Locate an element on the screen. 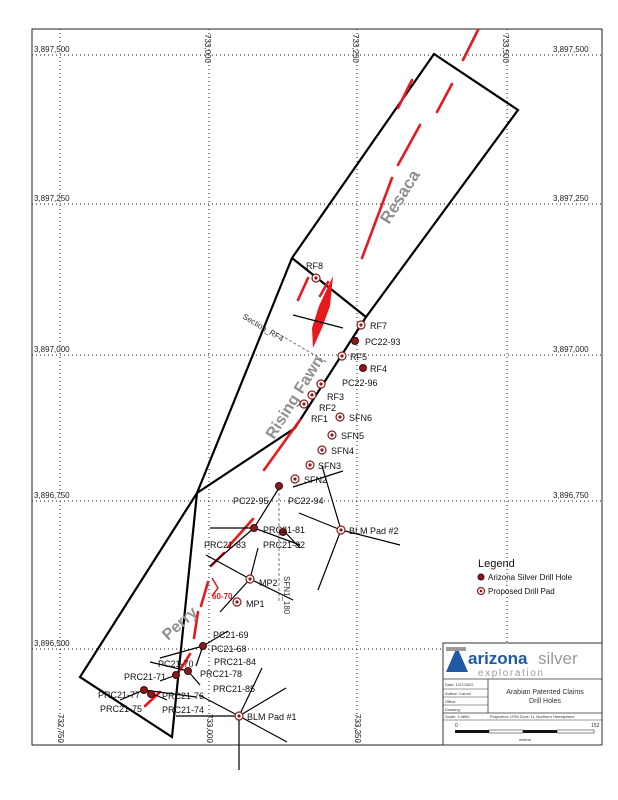 The image size is (618, 800). logo-subtext: exploration is located at coordinates (511, 673).